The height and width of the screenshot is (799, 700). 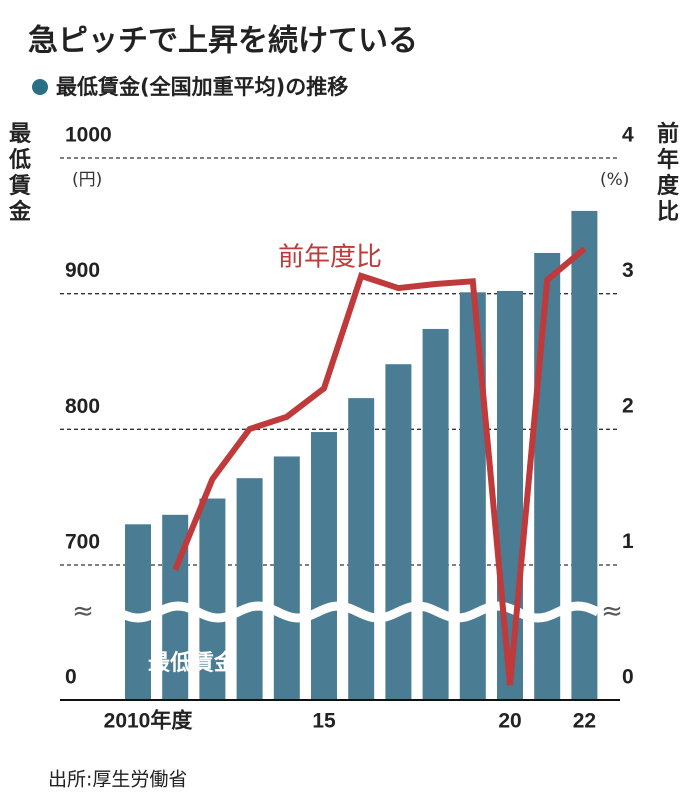 I want to click on y-tick-label: 800, so click(x=82, y=406).